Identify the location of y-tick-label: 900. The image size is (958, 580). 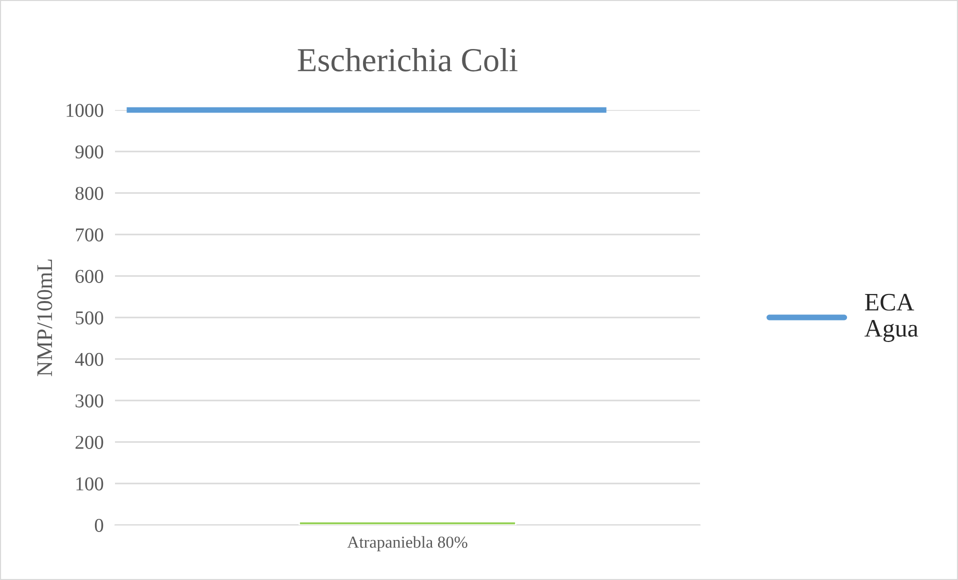
(89, 151).